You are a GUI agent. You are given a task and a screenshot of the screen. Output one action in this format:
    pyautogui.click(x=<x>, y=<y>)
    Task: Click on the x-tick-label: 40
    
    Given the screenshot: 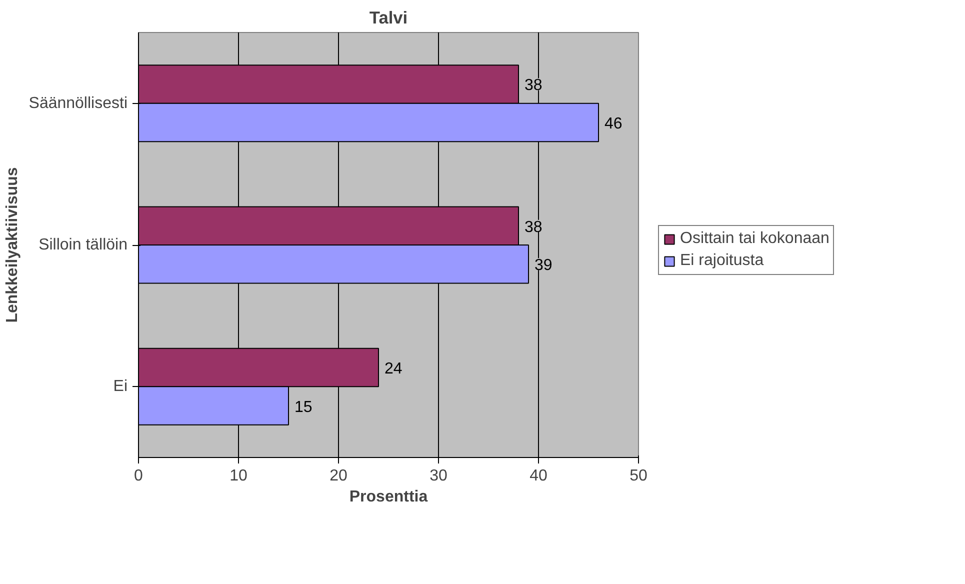 What is the action you would take?
    pyautogui.click(x=539, y=476)
    